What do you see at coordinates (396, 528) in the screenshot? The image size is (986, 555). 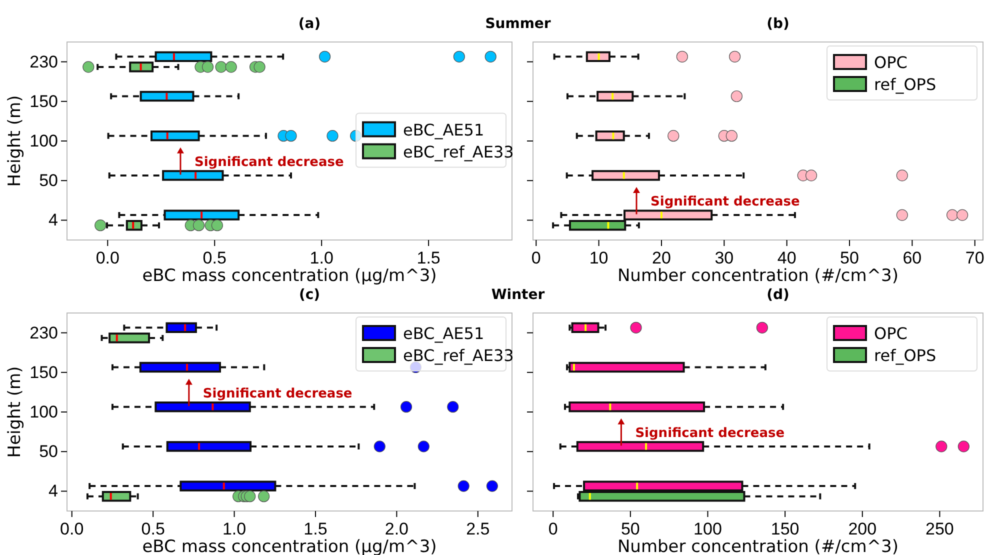 I see `x-tick-label: 2.0` at bounding box center [396, 528].